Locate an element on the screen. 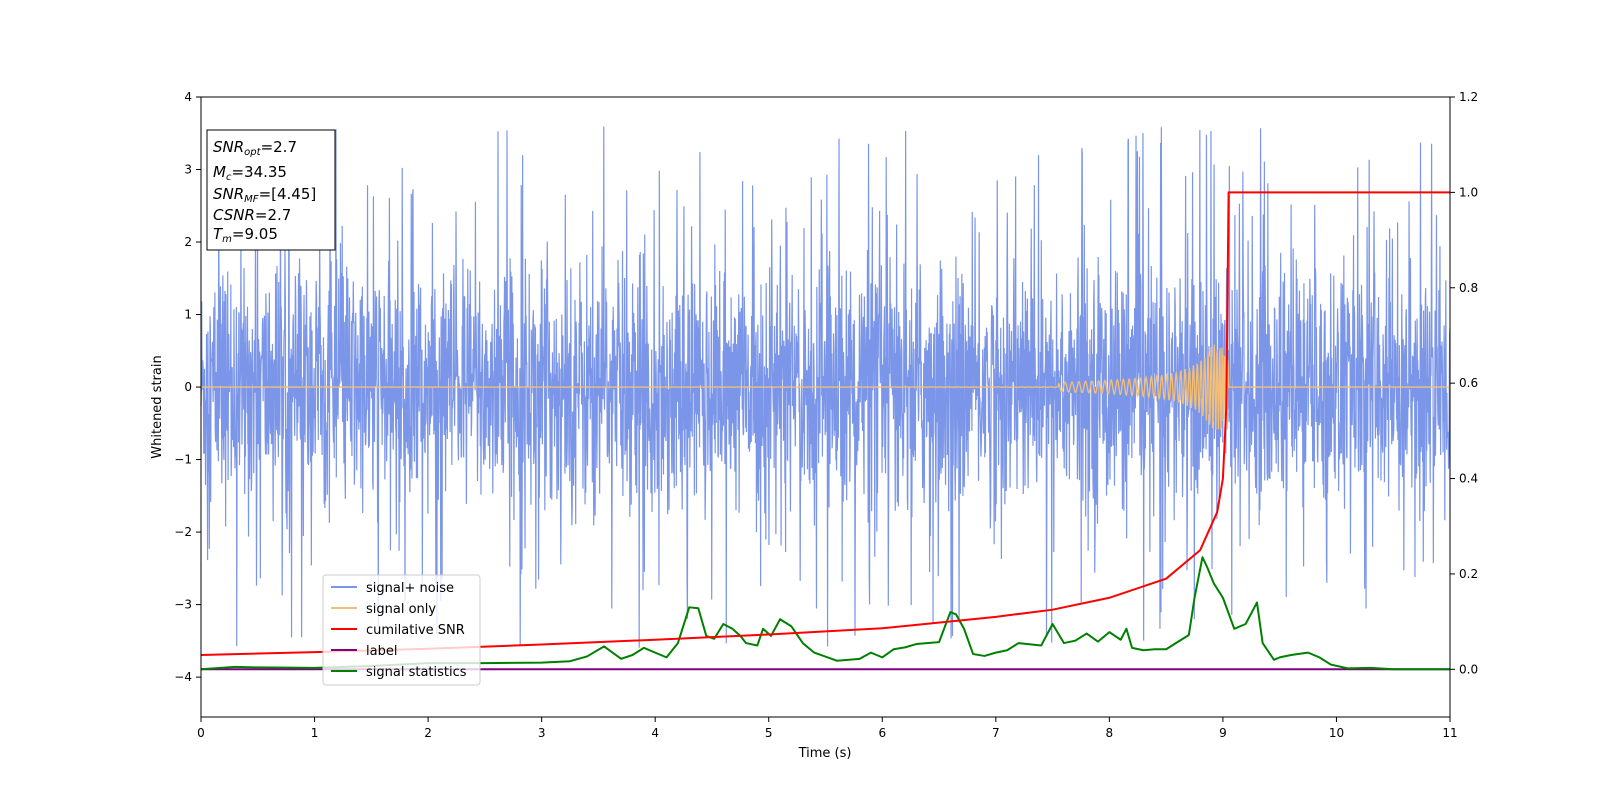 The height and width of the screenshot is (800, 1600). info-snr-mf-sub: MF is located at coordinates (251, 199).